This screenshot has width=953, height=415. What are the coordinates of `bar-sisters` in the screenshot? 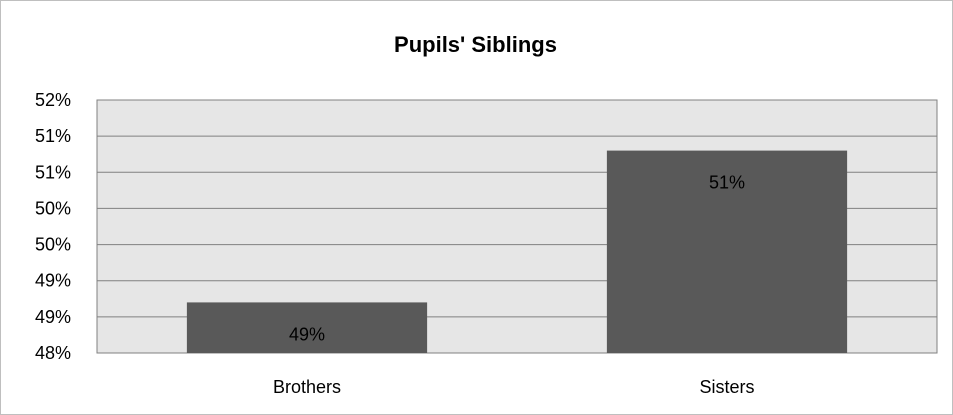 It's located at (727, 251).